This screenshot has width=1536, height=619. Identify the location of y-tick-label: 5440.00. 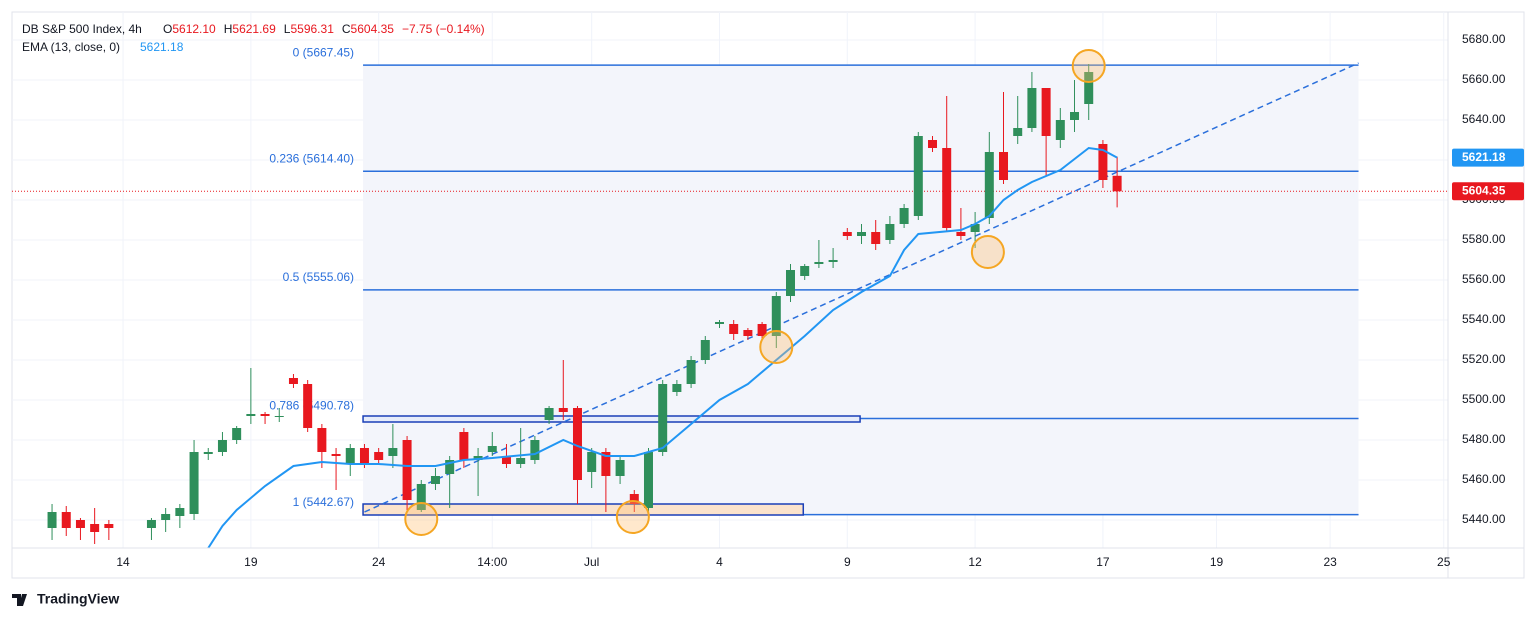
(1484, 519).